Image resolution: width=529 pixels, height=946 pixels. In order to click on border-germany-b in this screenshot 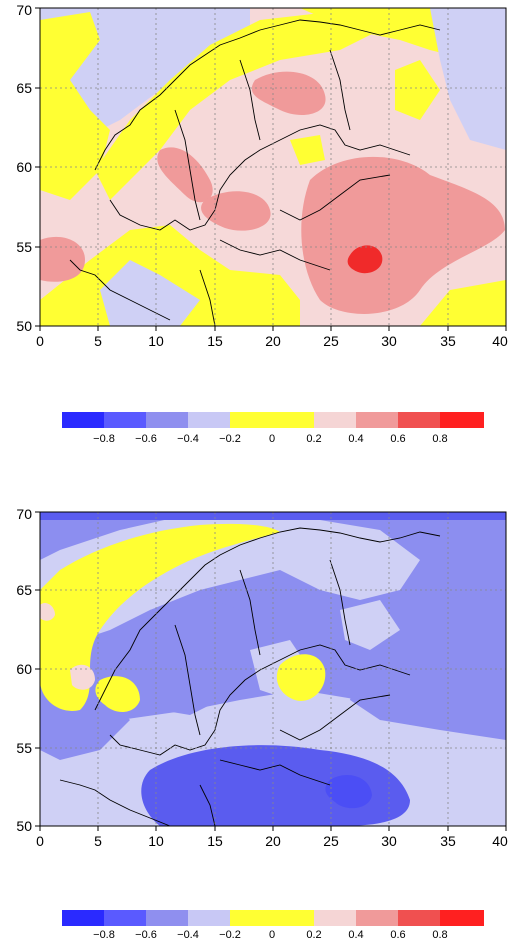, I will do `click(207, 805)`.